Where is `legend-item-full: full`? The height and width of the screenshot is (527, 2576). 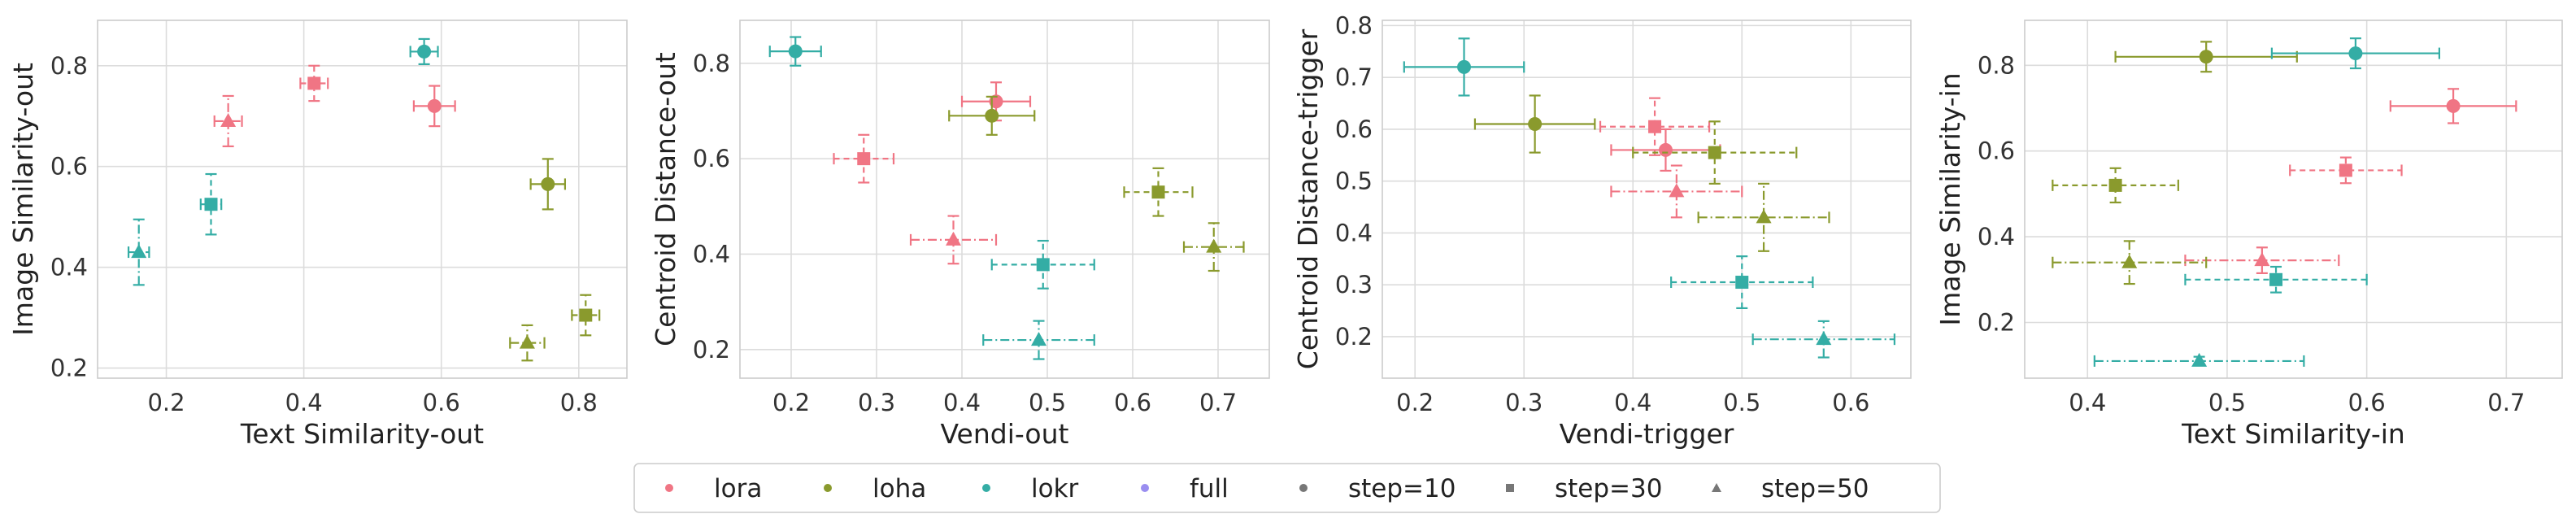 legend-item-full: full is located at coordinates (1185, 488).